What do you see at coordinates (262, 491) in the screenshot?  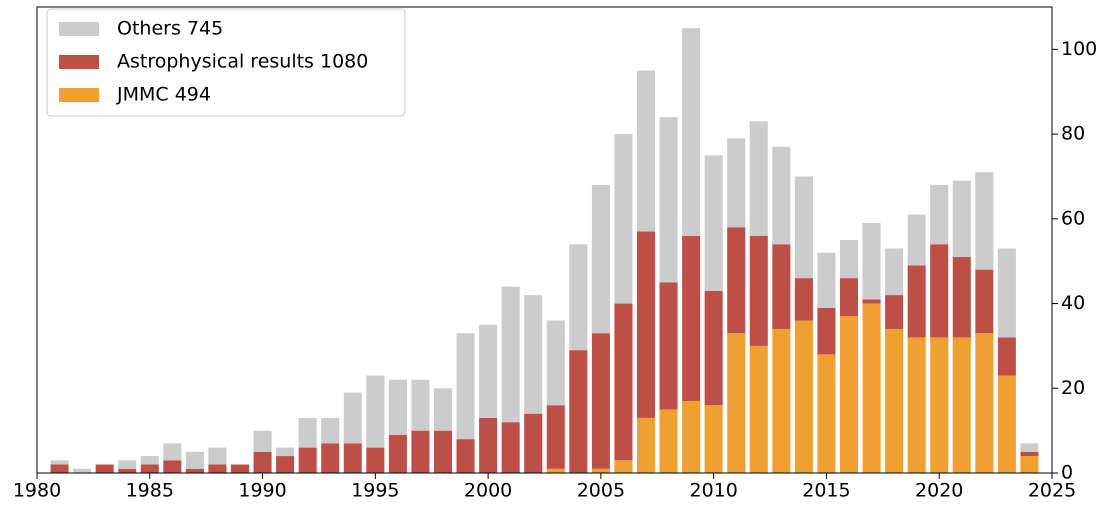 I see `x-tick-label: 1990` at bounding box center [262, 491].